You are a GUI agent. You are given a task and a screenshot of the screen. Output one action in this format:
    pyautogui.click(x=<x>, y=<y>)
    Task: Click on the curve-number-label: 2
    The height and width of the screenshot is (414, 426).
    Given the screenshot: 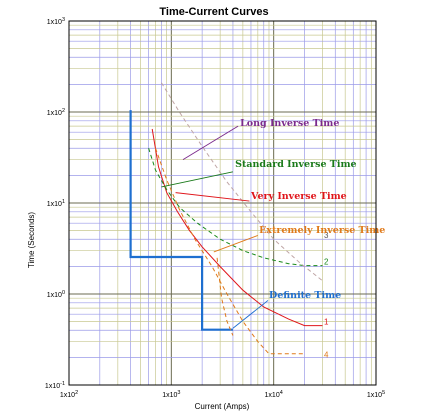 What is the action you would take?
    pyautogui.click(x=326, y=262)
    